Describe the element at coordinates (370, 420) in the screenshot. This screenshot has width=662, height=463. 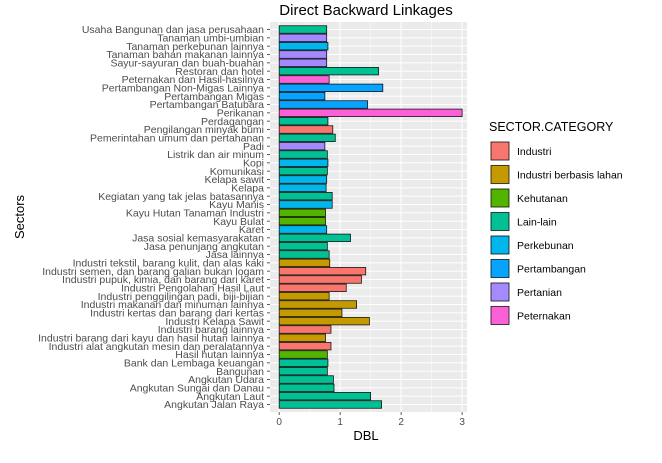
I see `x-tick-labels: 0 1 2 3` at that location.